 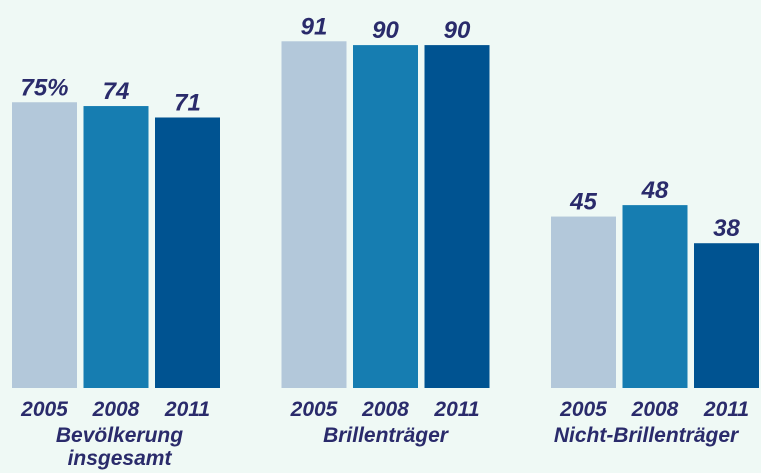 What do you see at coordinates (187, 102) in the screenshot?
I see `data-label: 71` at bounding box center [187, 102].